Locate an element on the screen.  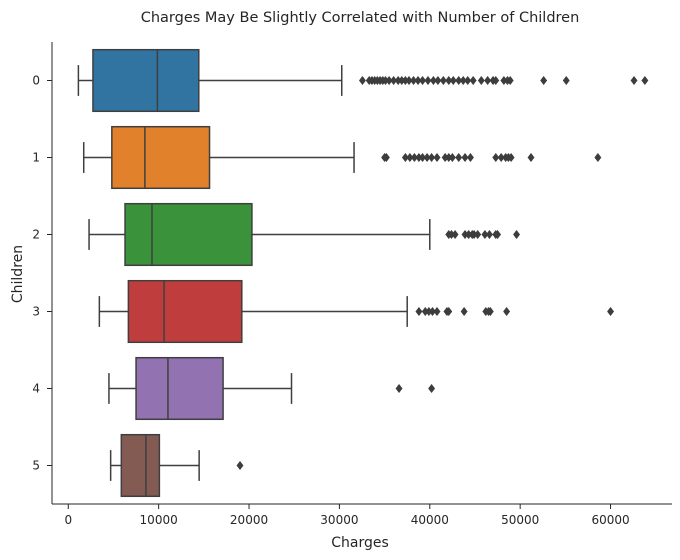
x-tick-label: 20000 is located at coordinates (249, 520).